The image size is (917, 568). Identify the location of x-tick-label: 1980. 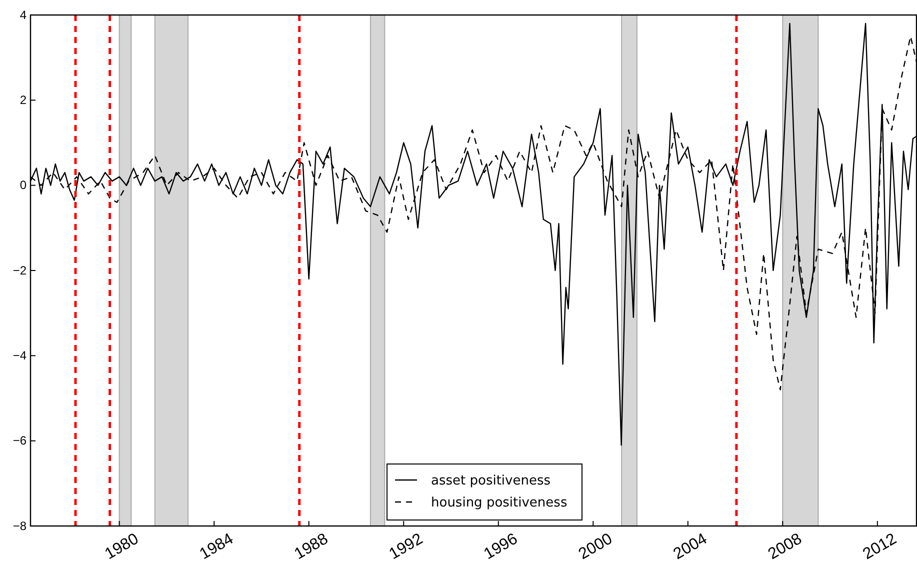
(122, 547).